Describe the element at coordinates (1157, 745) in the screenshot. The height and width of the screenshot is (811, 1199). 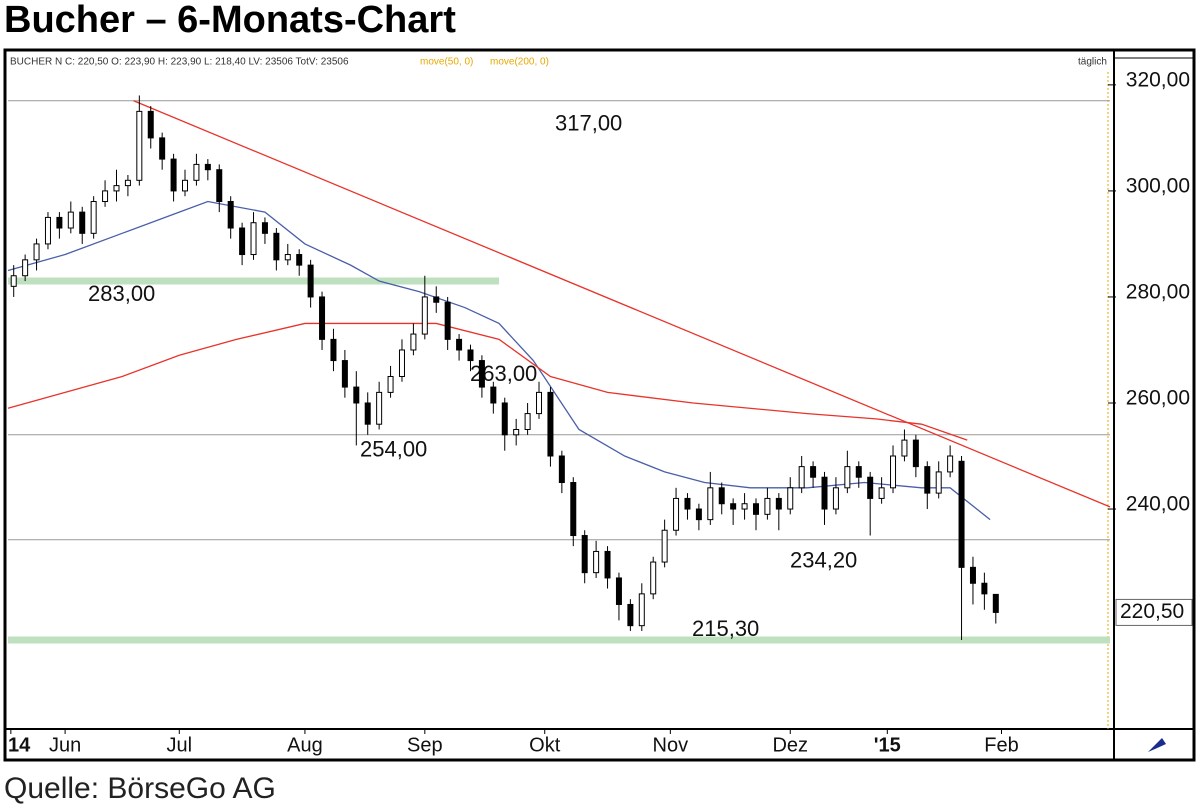
I see `tool-icon` at that location.